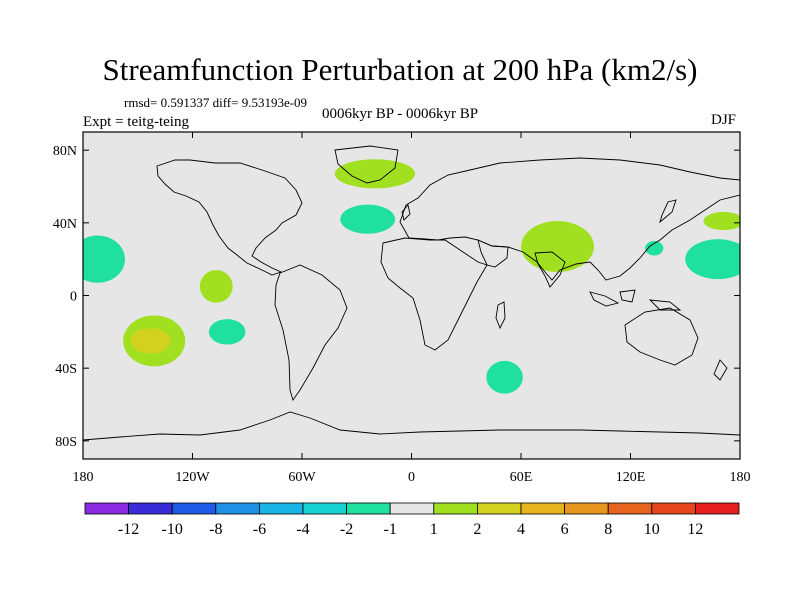  I want to click on coastline-india, so click(550, 269).